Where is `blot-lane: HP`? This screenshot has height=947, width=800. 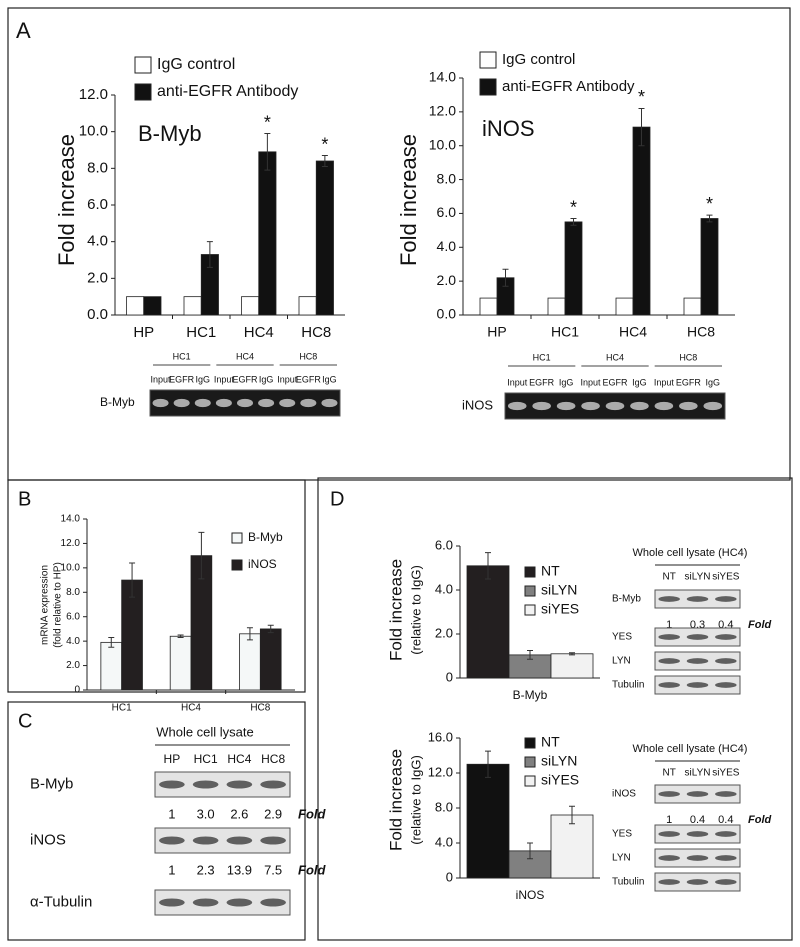
blot-lane: HP is located at coordinates (172, 759).